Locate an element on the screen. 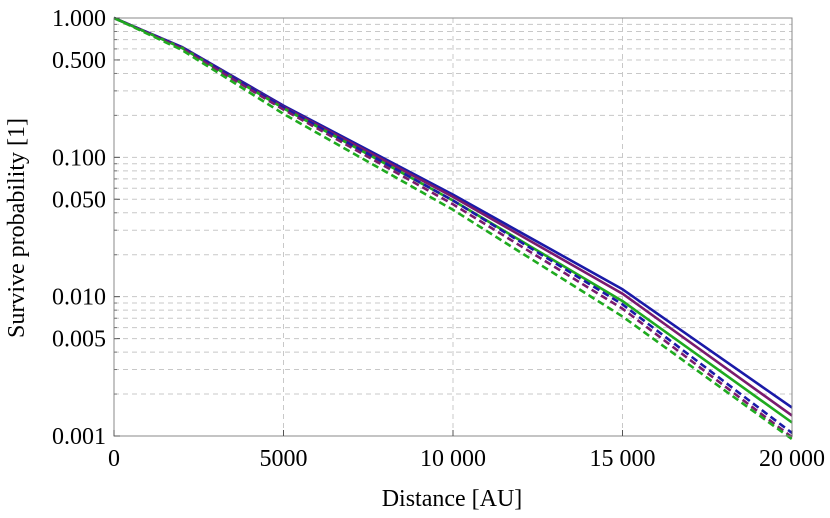 This screenshot has height=518, width=830. x-tick-label: 10 000 is located at coordinates (453, 459).